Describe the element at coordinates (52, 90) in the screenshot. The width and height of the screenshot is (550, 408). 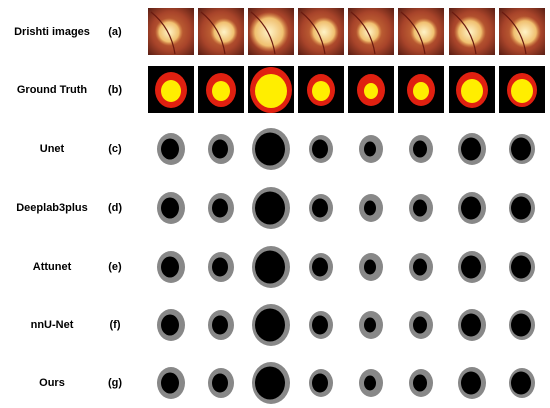
I see `row-label: Ground Truth` at that location.